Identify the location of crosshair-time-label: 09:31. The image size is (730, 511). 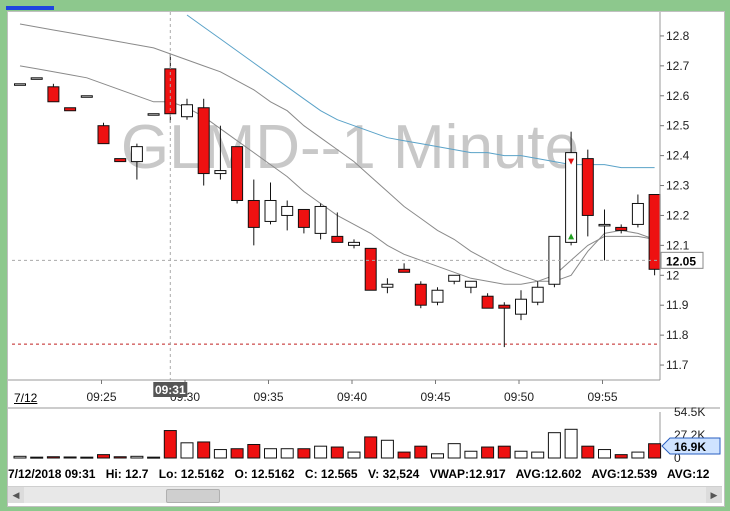
(170, 390).